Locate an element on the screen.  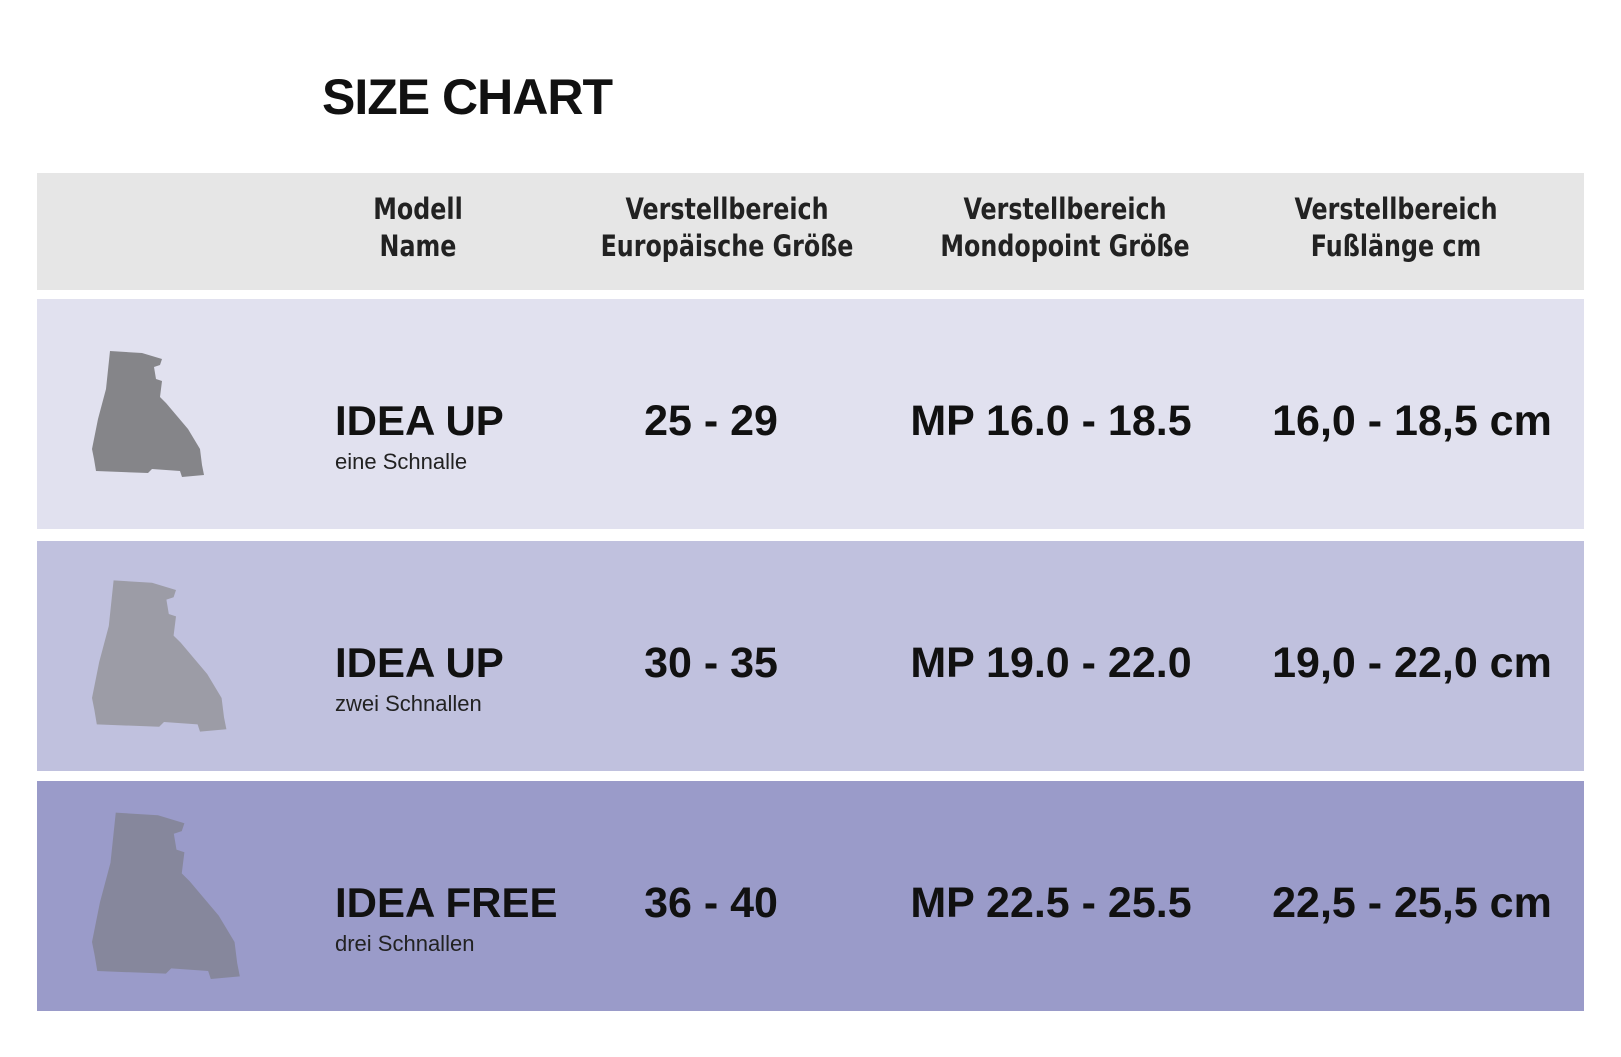
header-line: Europäische Größe is located at coordinates (727, 246).